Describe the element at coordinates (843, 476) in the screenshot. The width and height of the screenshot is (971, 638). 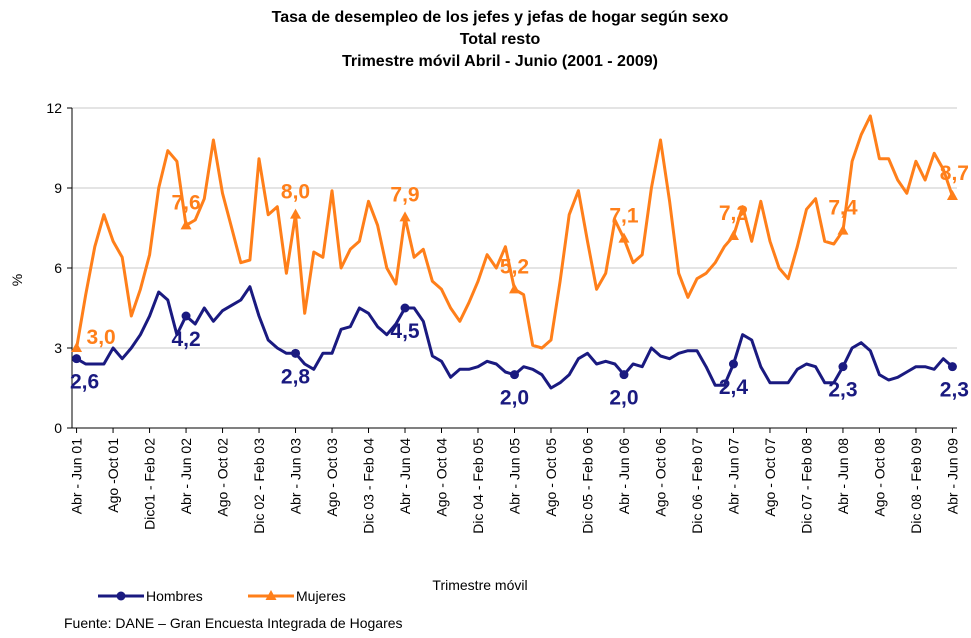
I see `x-tick-label: Abr - Jun 08` at that location.